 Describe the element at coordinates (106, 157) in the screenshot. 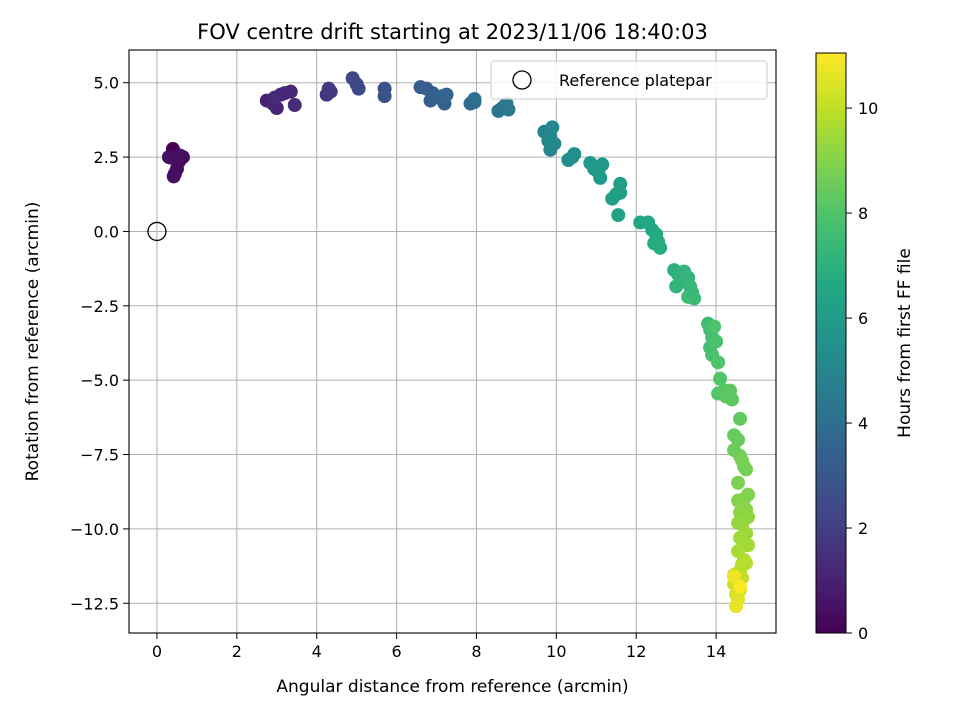

I see `y-tick-label: 2.5` at that location.